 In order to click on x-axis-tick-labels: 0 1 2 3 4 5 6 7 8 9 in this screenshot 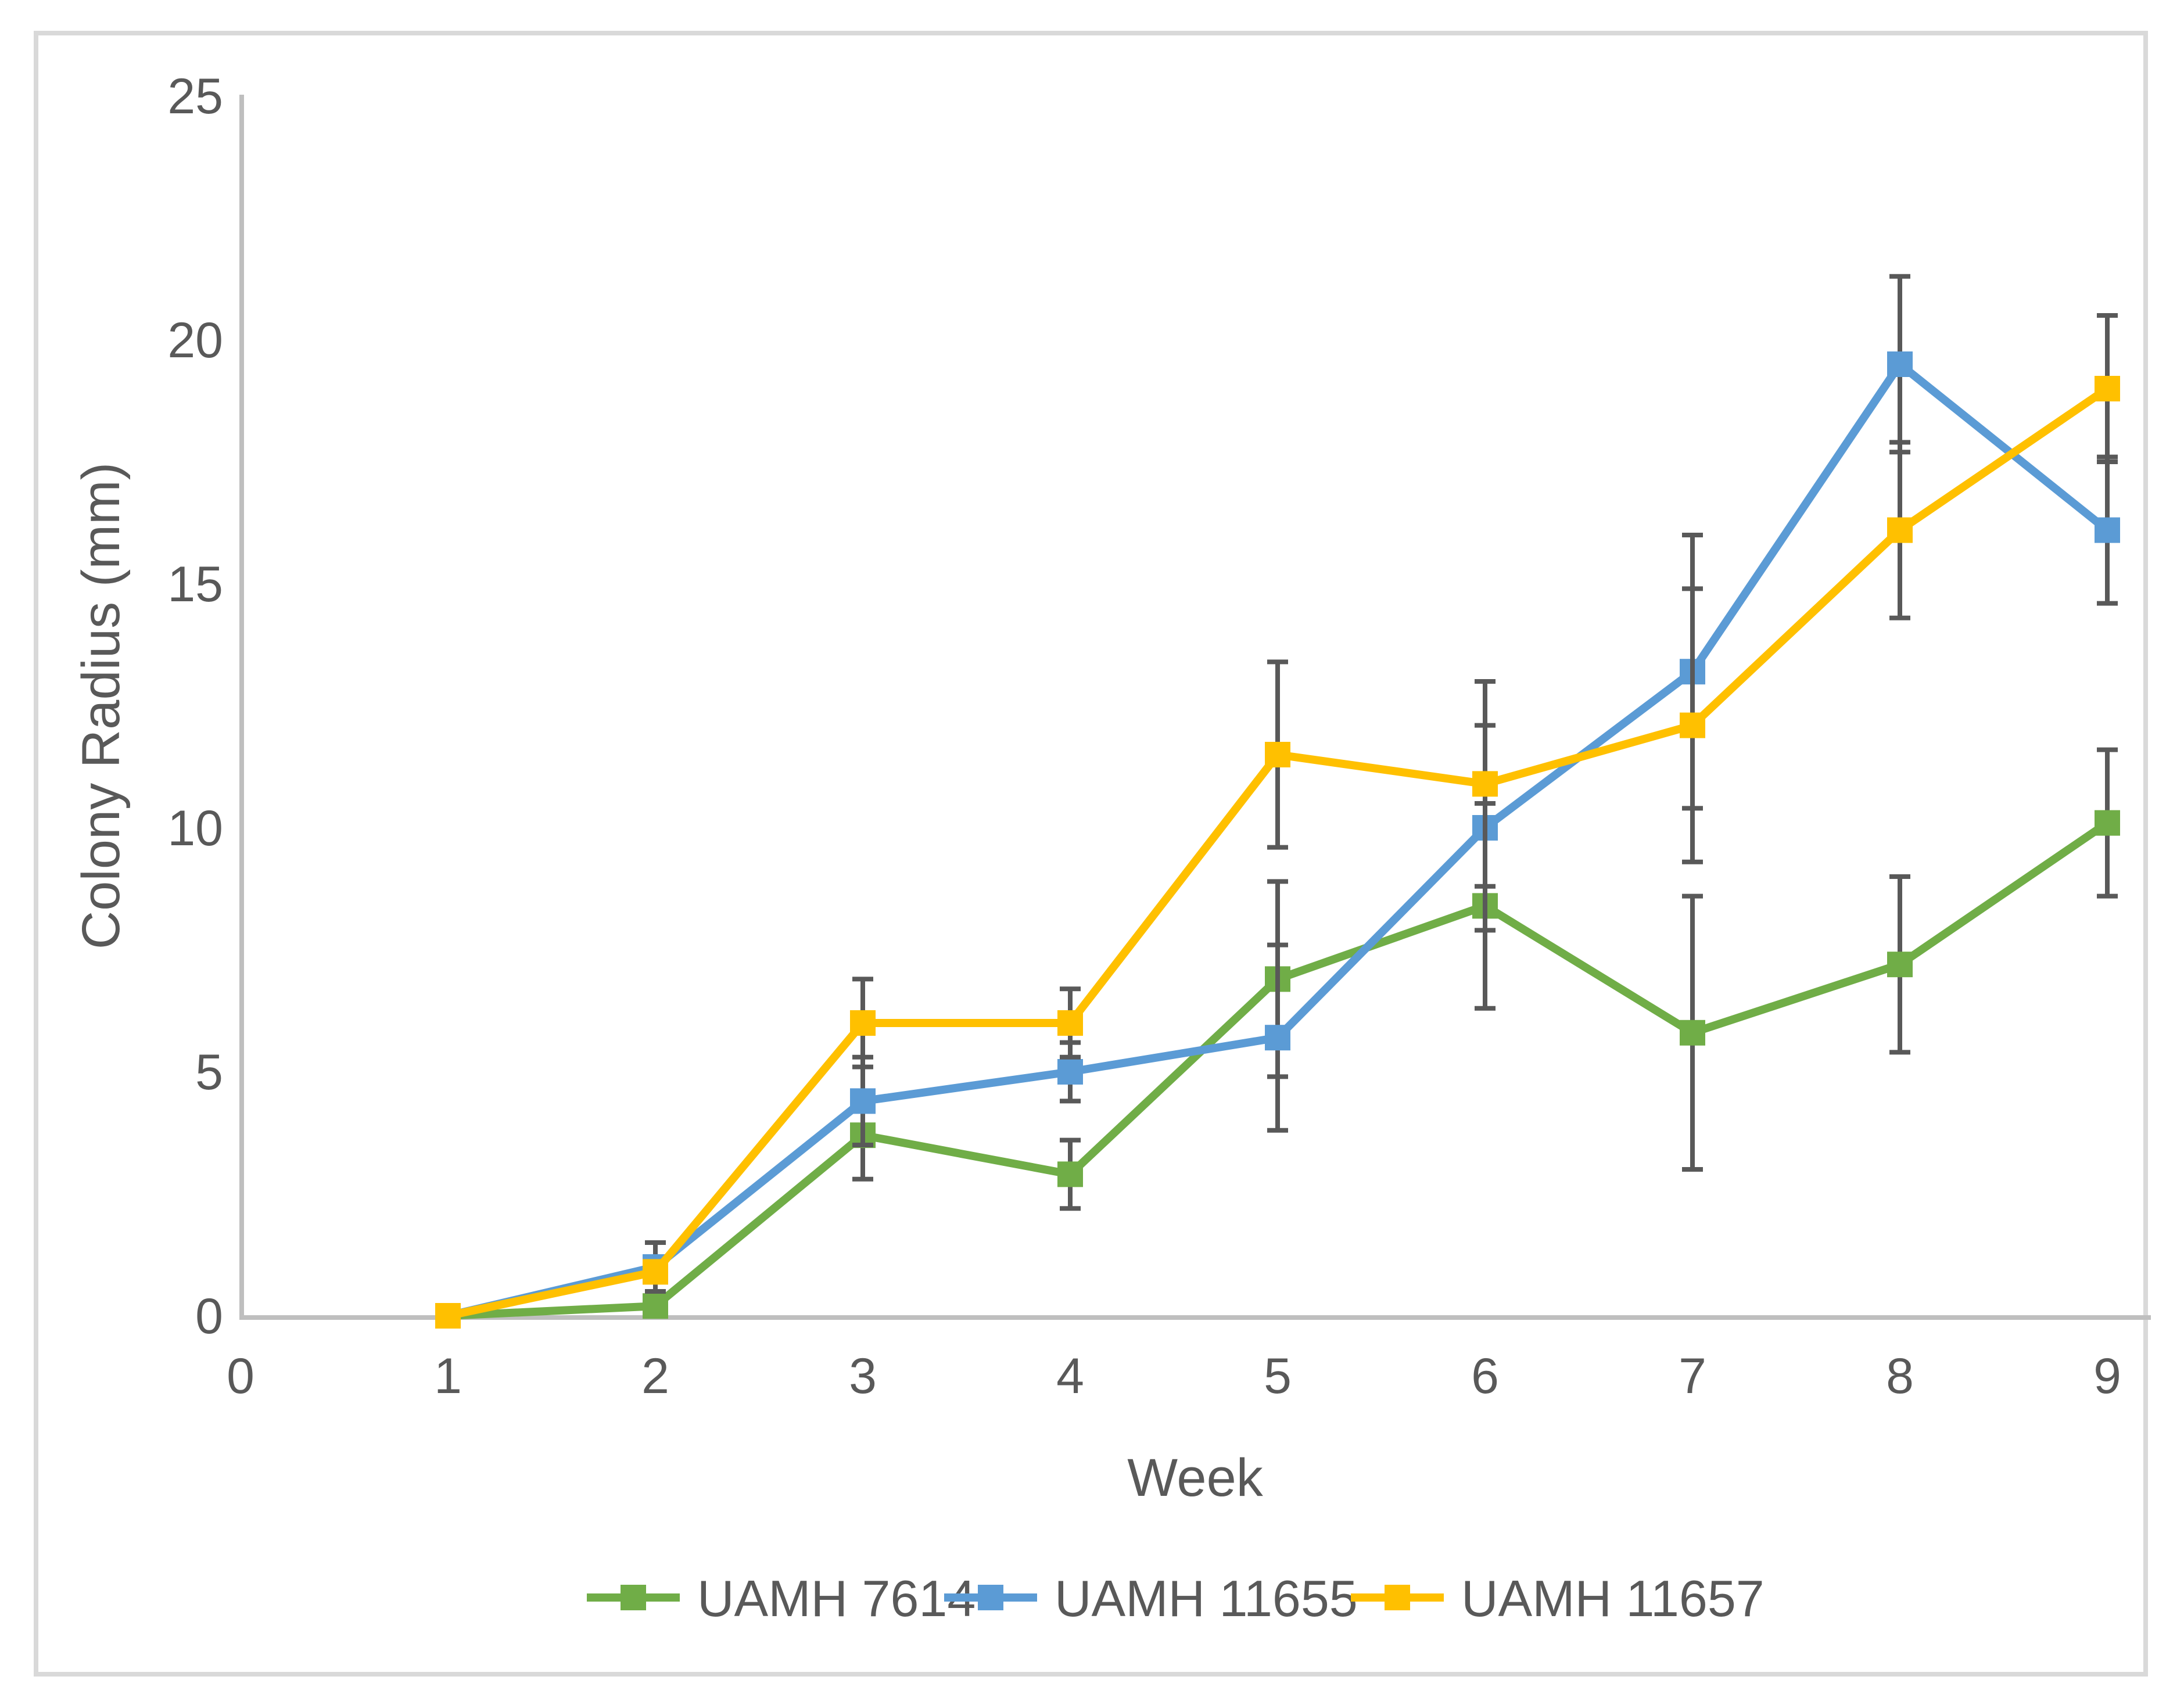, I will do `click(1174, 1376)`.